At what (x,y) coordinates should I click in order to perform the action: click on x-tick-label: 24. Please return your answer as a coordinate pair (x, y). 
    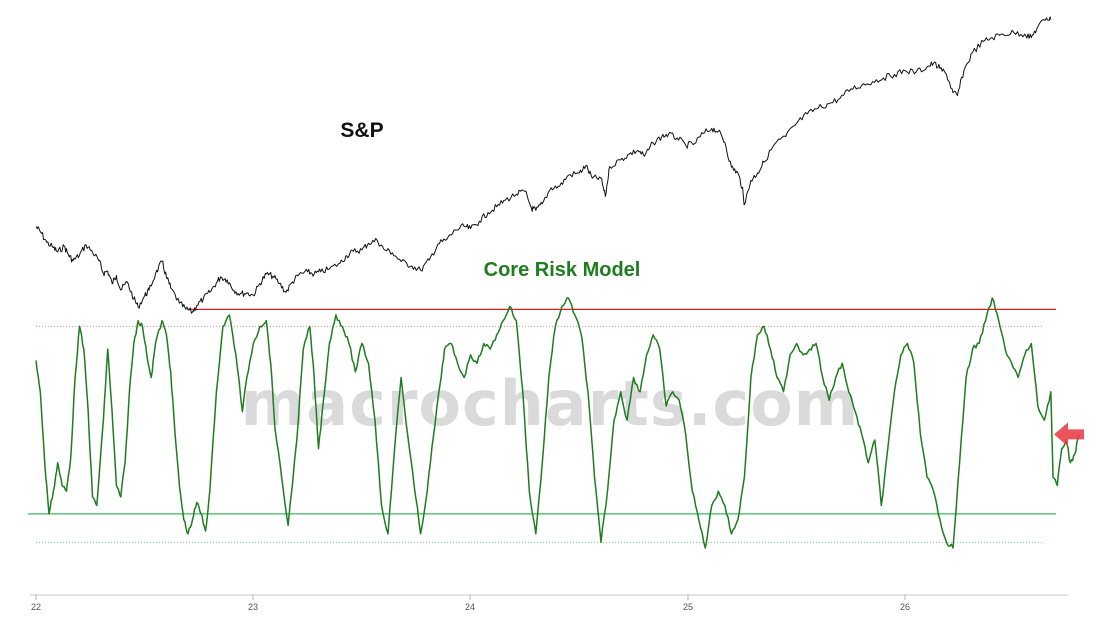
    Looking at the image, I should click on (470, 607).